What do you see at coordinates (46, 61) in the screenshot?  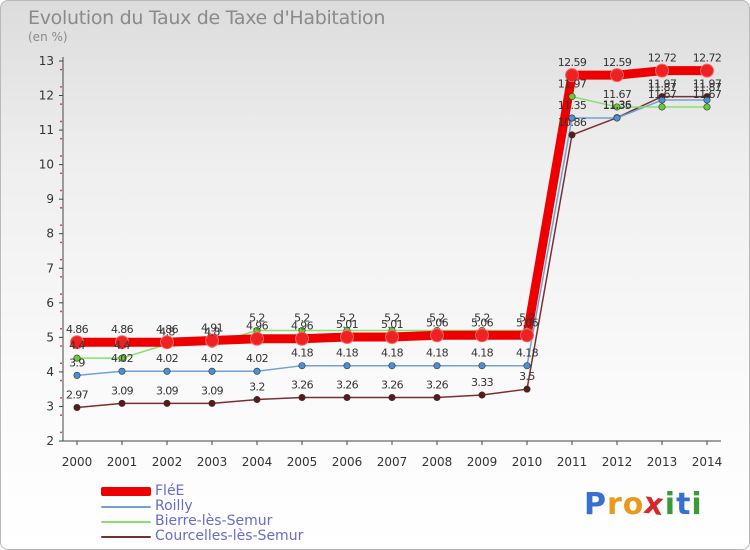 I see `y-tick-label: 13` at bounding box center [46, 61].